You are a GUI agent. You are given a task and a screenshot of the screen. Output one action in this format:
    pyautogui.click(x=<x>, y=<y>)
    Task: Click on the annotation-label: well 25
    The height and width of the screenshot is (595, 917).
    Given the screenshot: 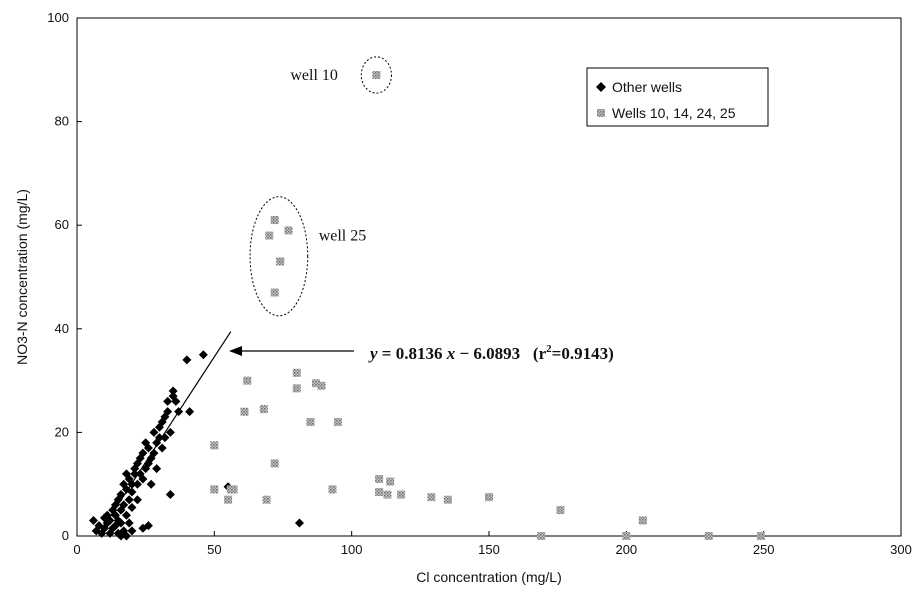 What is the action you would take?
    pyautogui.click(x=343, y=236)
    